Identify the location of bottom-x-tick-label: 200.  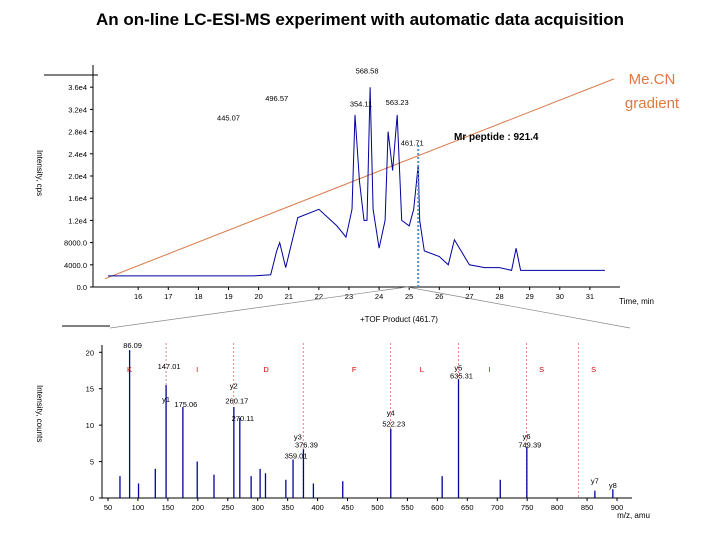
(198, 507).